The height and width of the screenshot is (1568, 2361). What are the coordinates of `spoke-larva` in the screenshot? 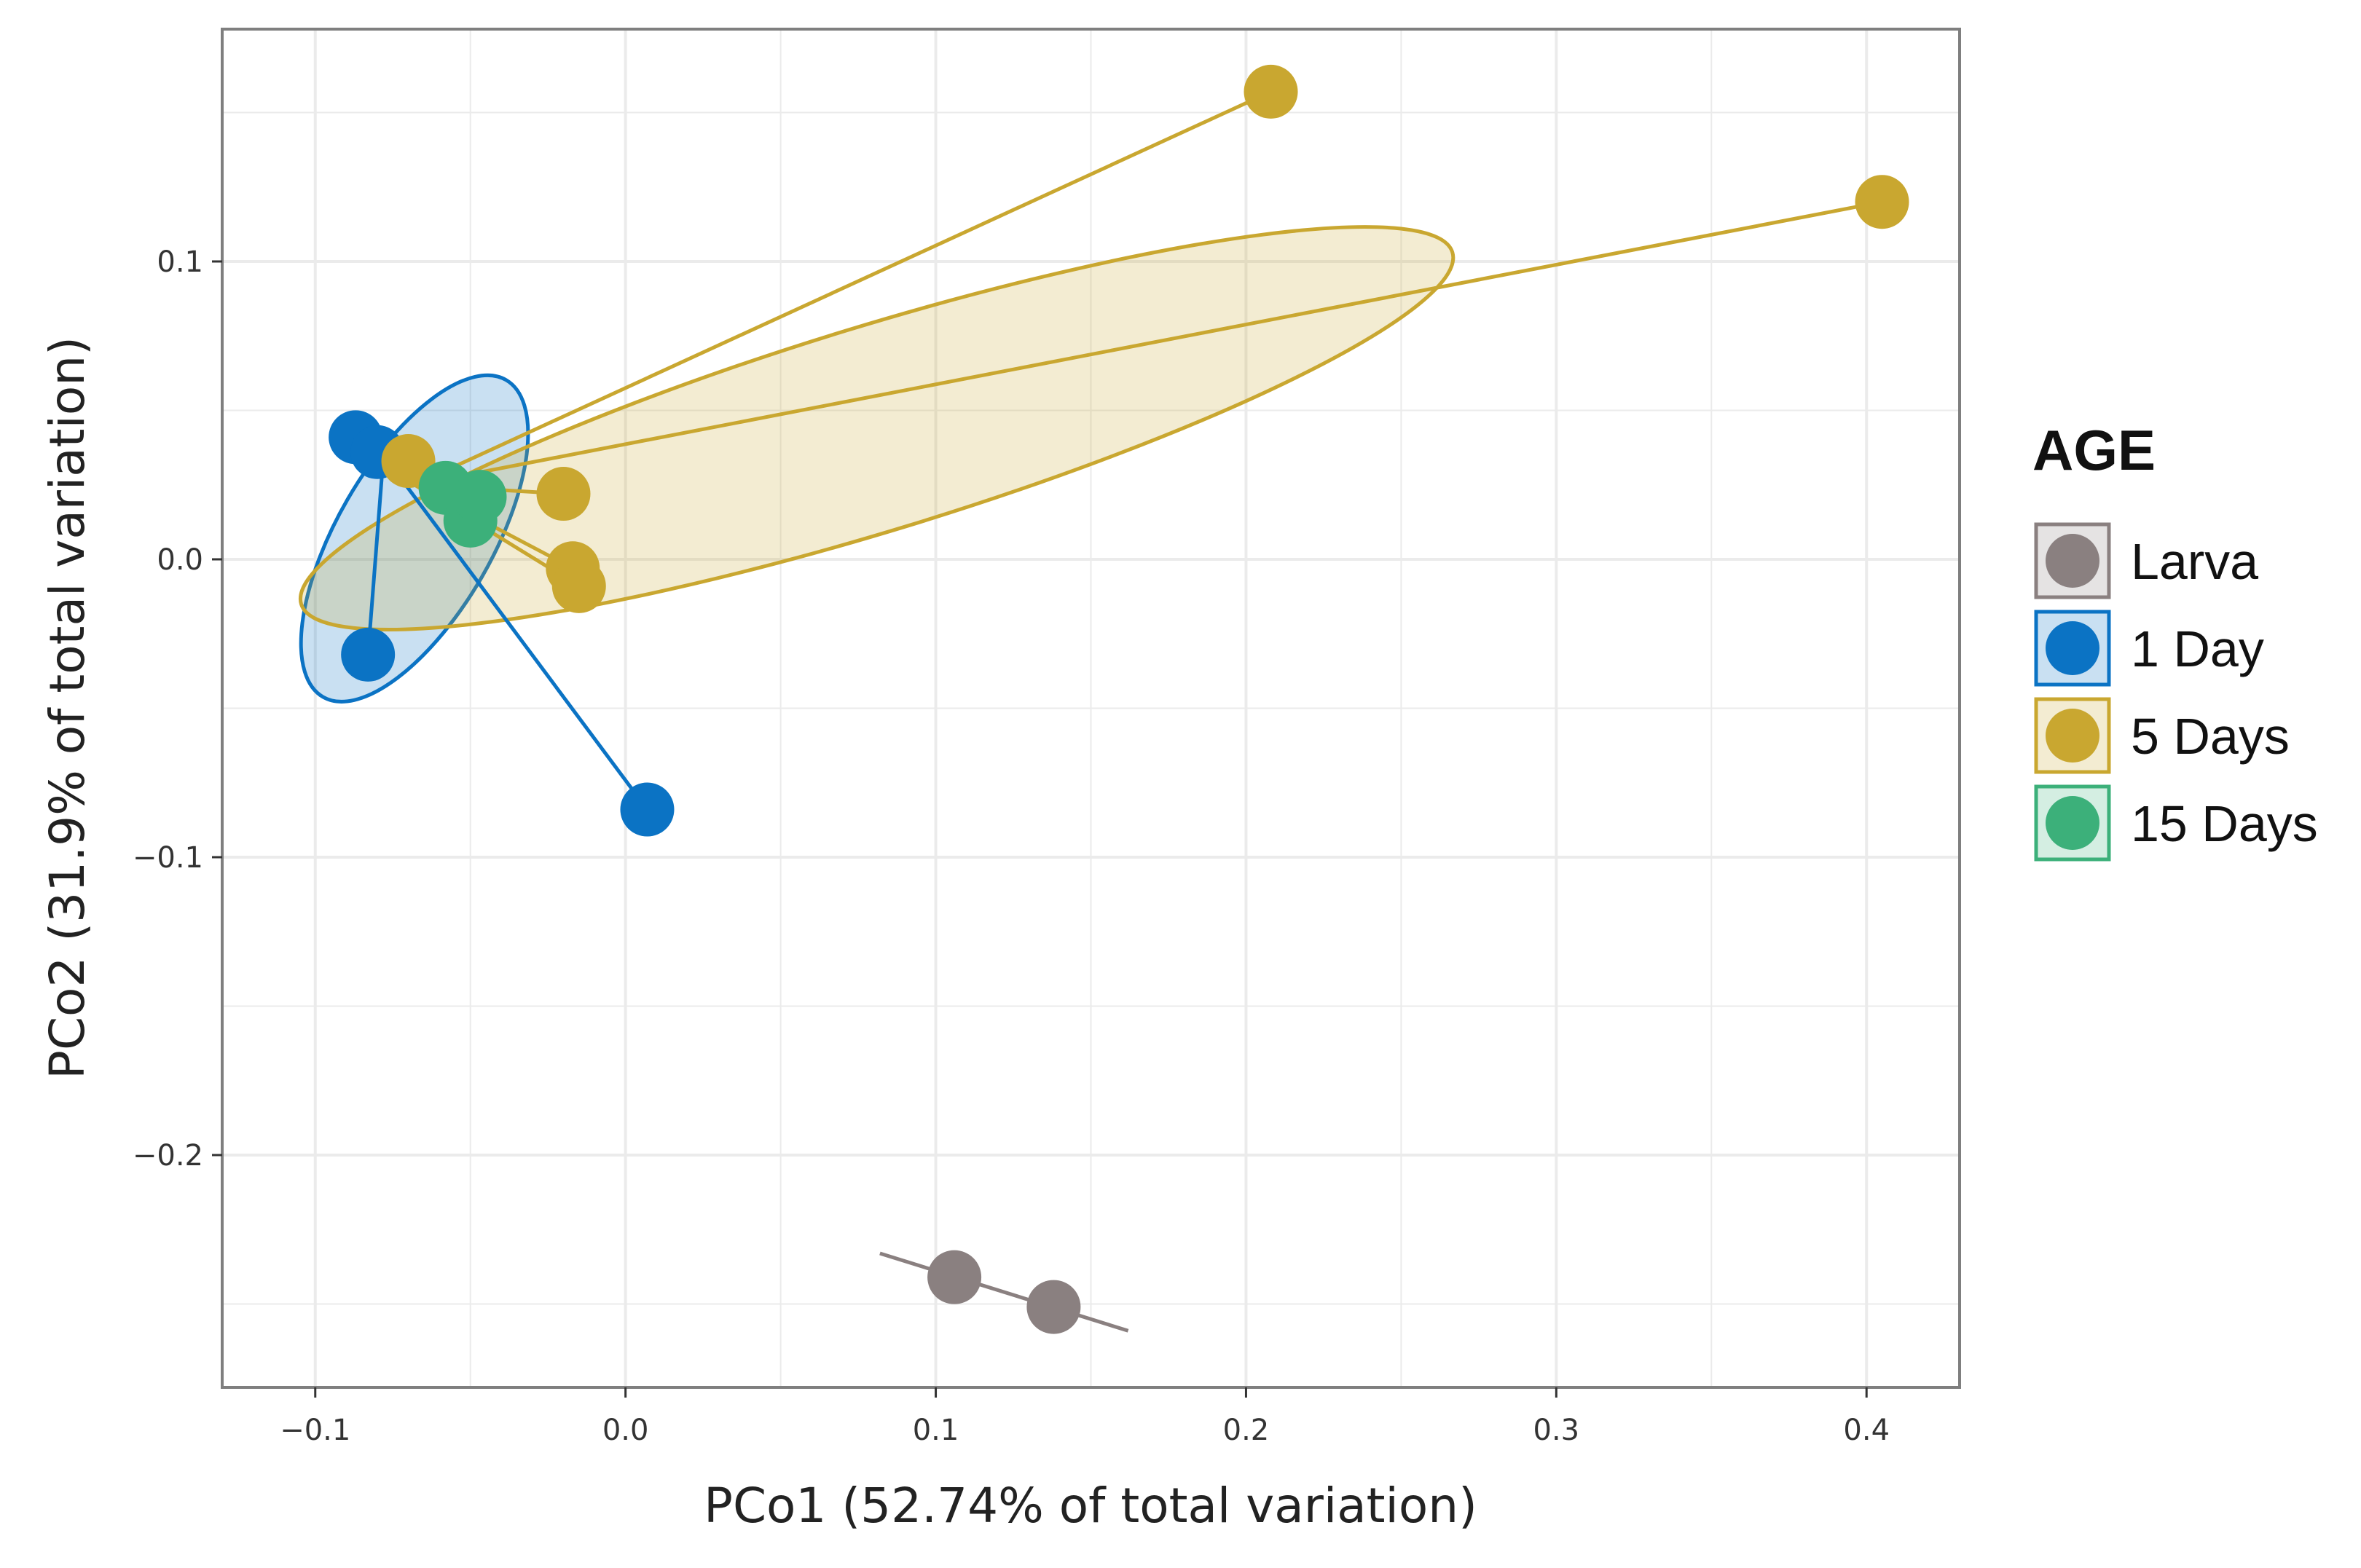 It's located at (1004, 1292).